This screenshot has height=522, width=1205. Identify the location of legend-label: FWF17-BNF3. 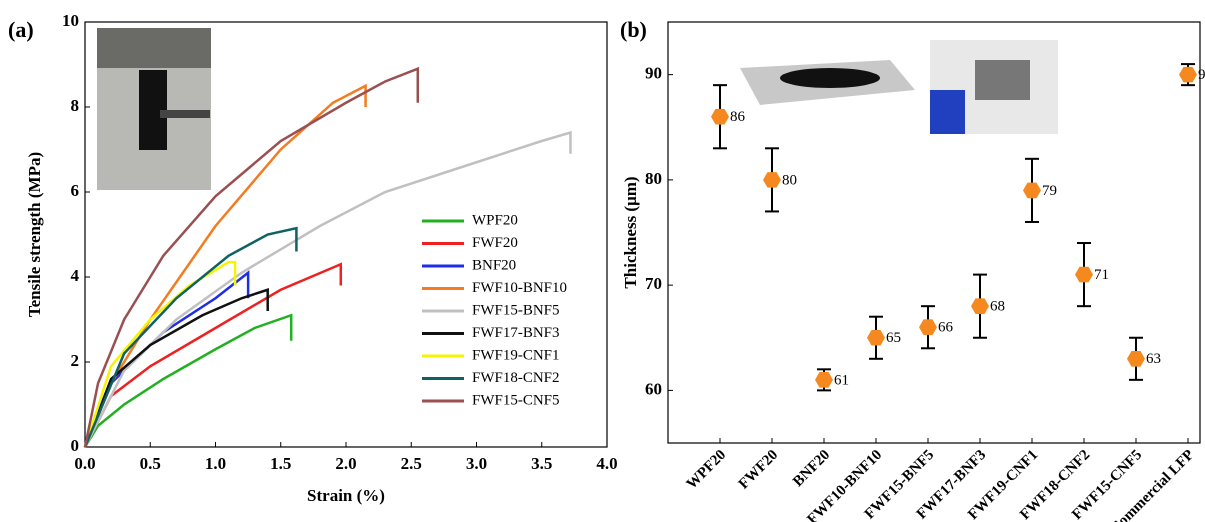
(516, 333).